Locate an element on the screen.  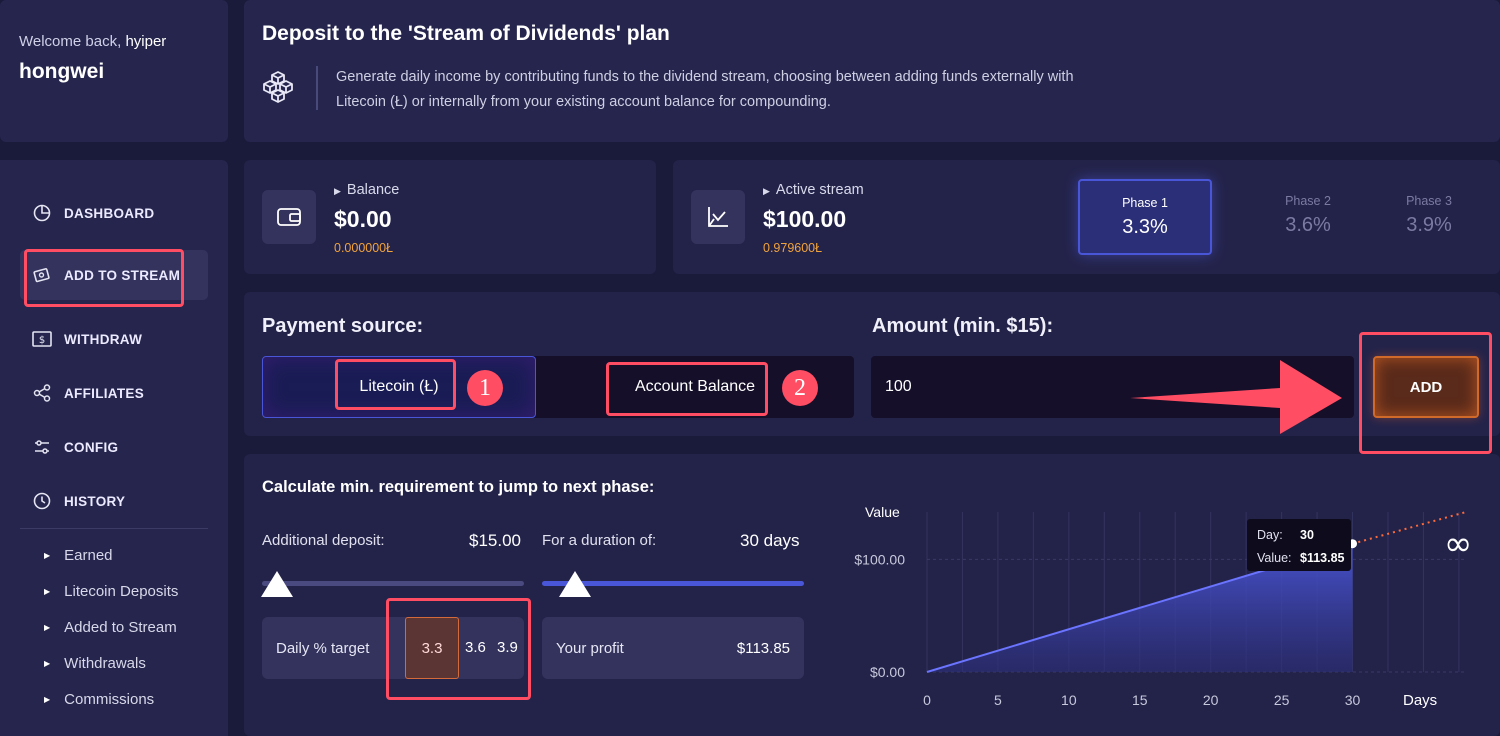
nav-affiliates: AFFILIATES is located at coordinates (114, 393).